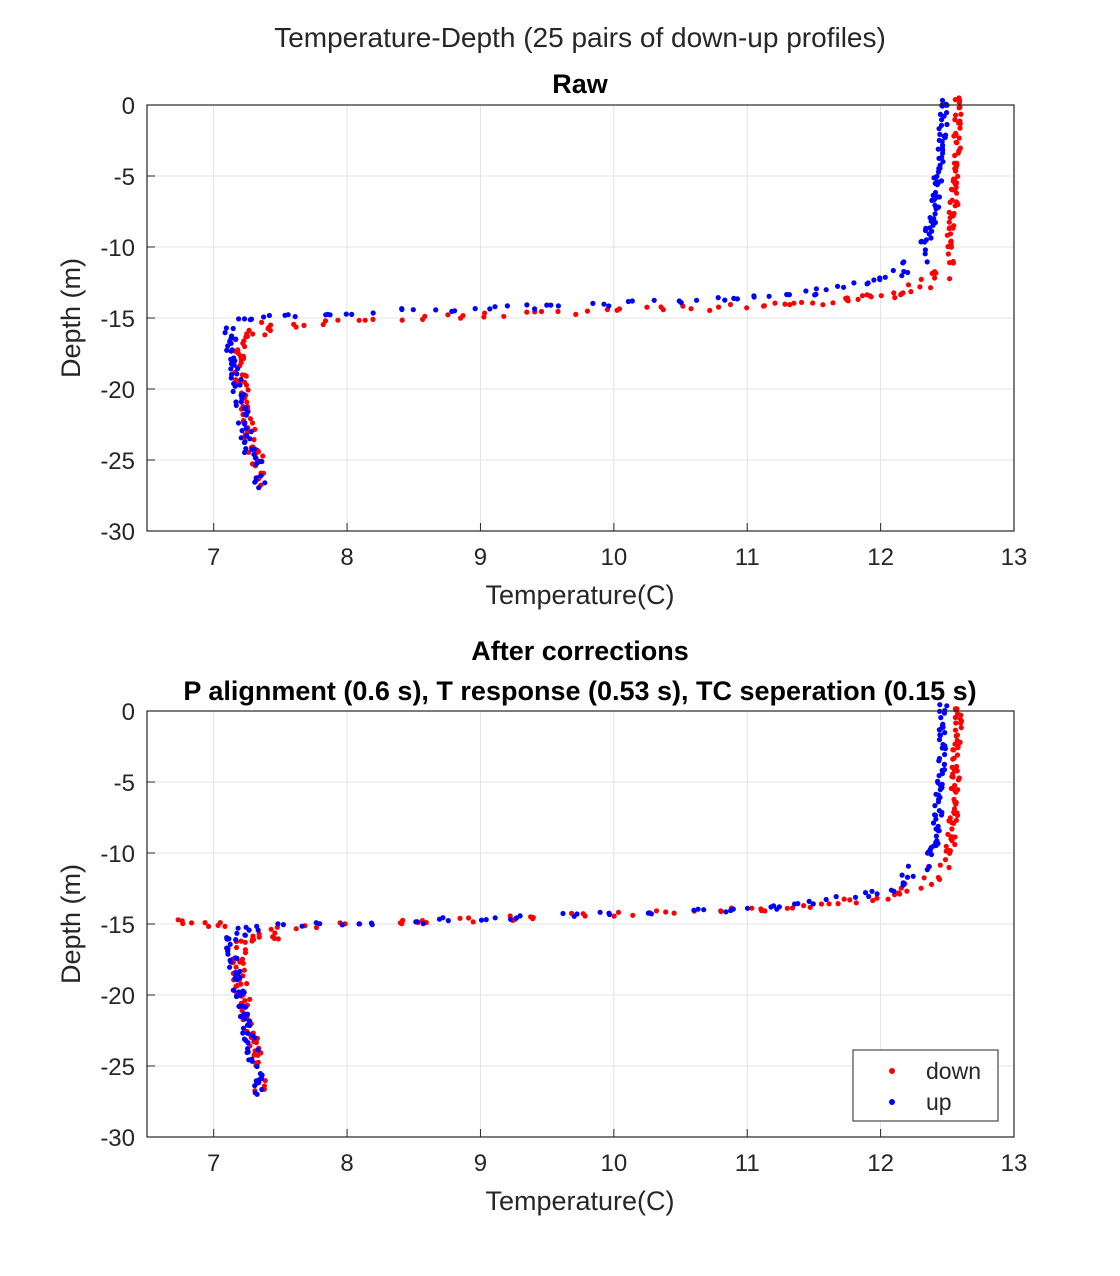 The height and width of the screenshot is (1276, 1120). Describe the element at coordinates (617, 547) in the screenshot. I see `x-tick-labels: 7 8 9 10 11 12 13` at that location.